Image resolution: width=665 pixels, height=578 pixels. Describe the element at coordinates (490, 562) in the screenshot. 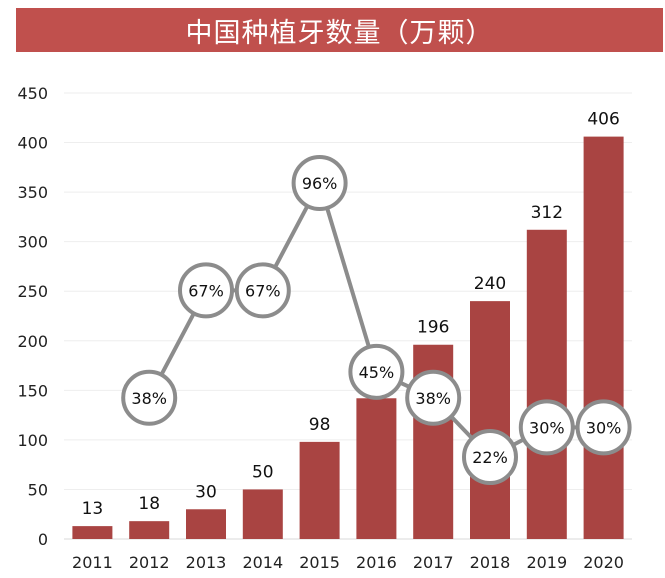

I see `x-tick-label: 2018` at that location.